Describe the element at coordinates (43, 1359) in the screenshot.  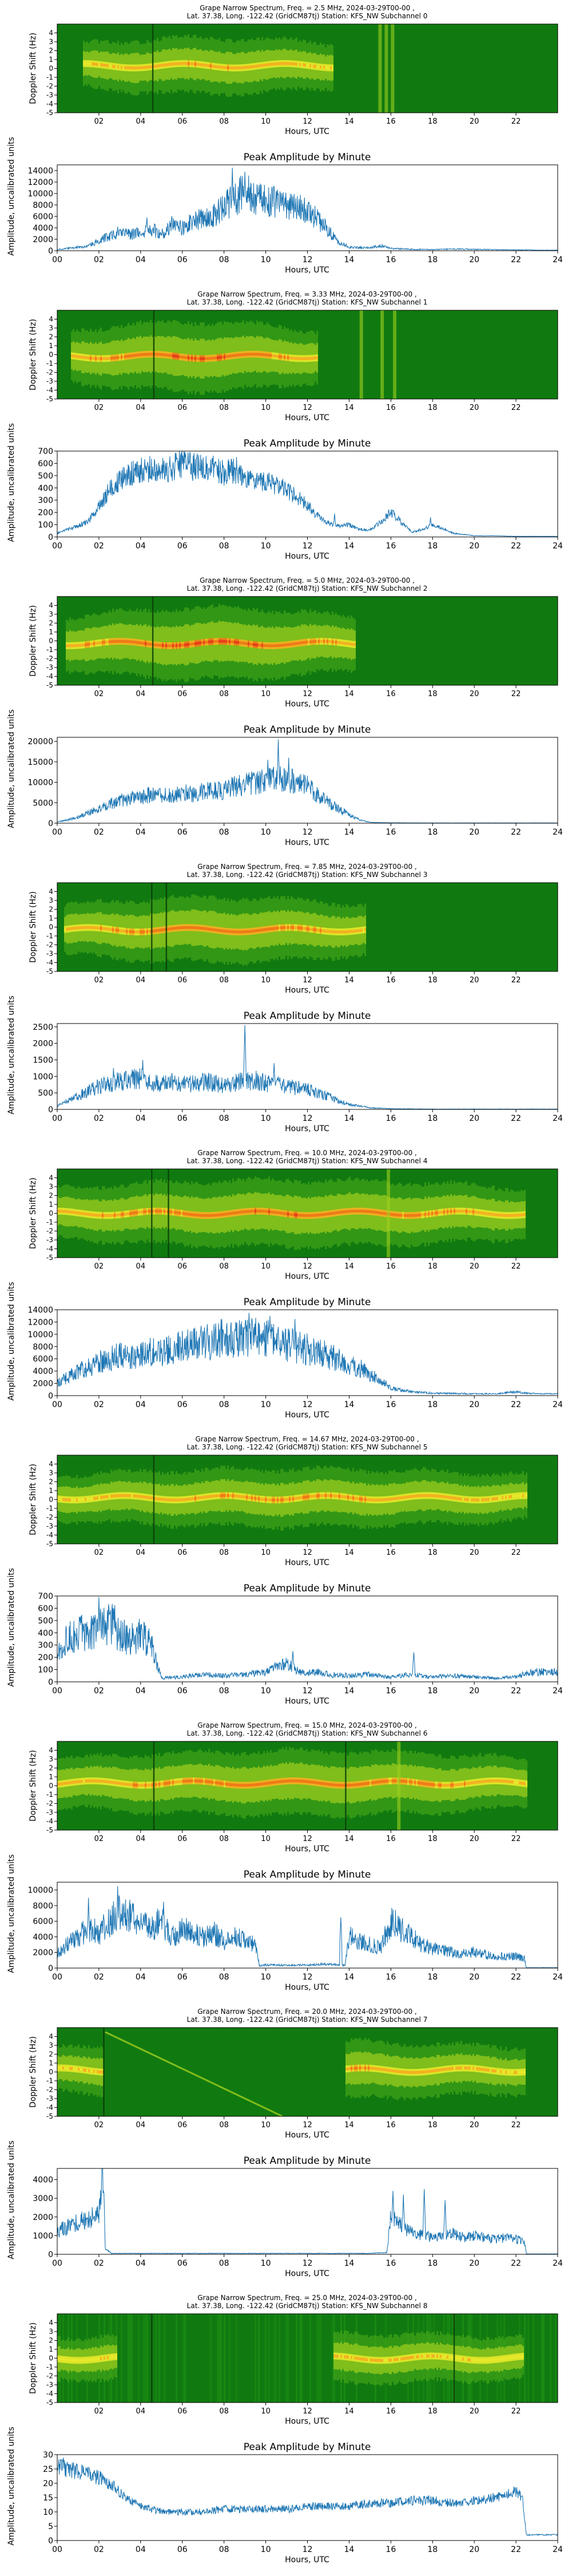
I see `amplitude-ytick-label: 6000` at that location.